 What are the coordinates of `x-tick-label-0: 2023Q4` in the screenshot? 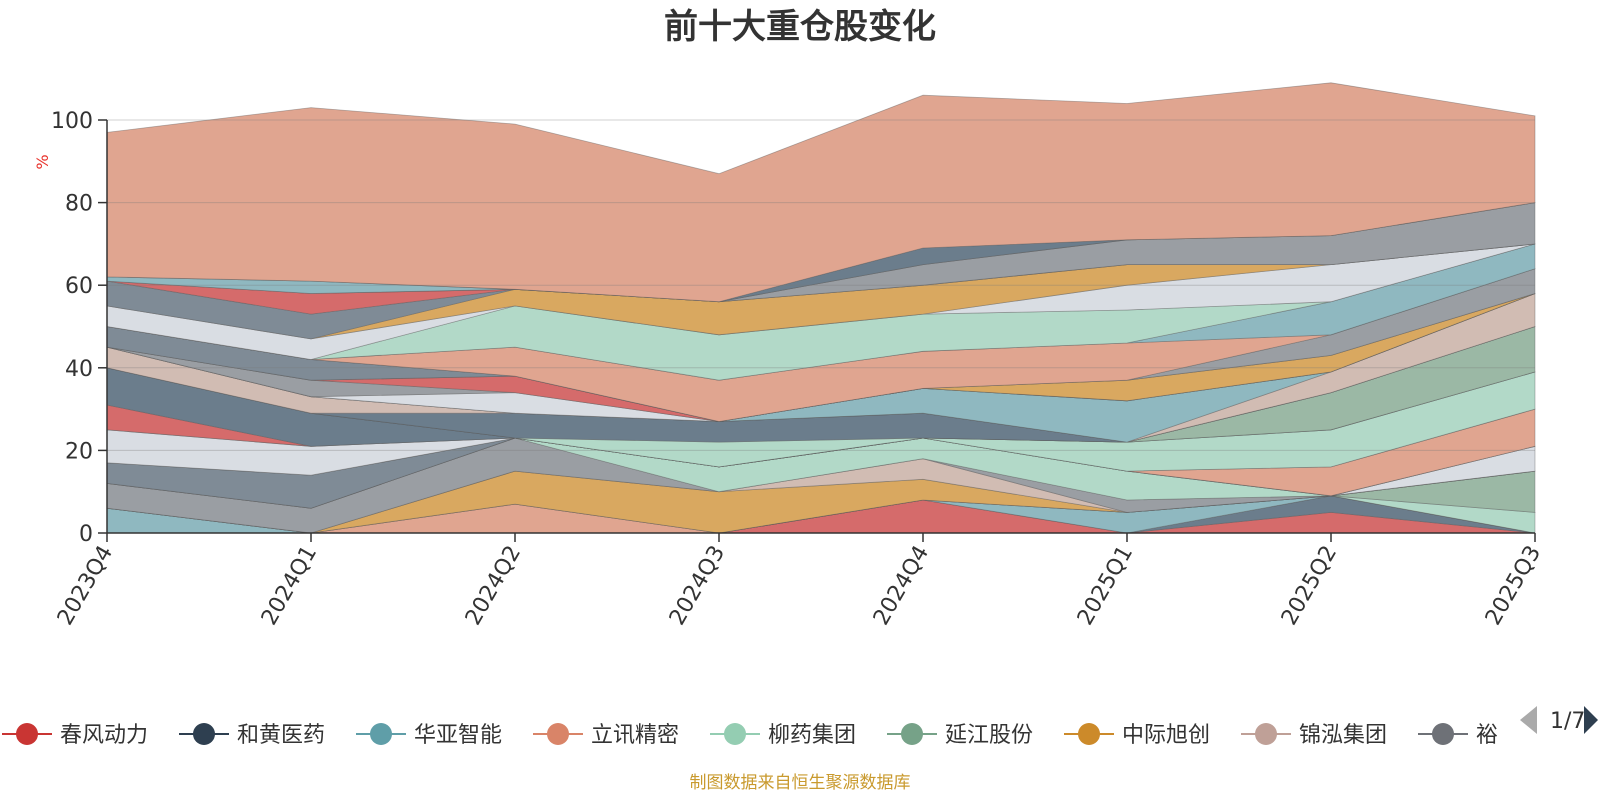 It's located at (85, 586).